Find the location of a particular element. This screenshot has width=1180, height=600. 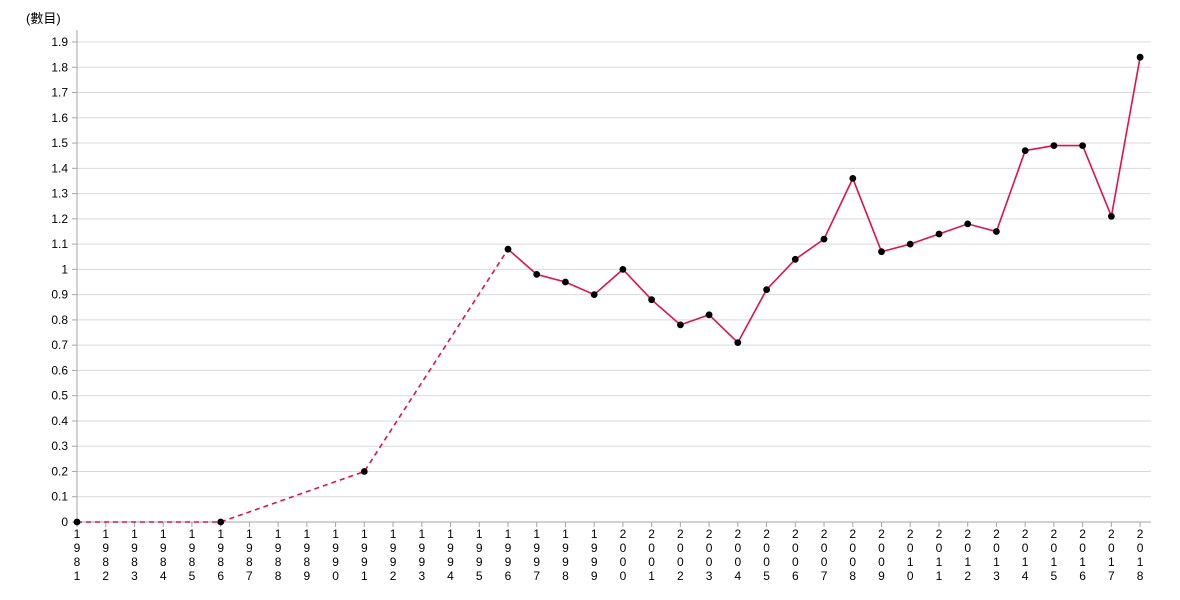

y-tick-label: 0.3 is located at coordinates (59, 446).